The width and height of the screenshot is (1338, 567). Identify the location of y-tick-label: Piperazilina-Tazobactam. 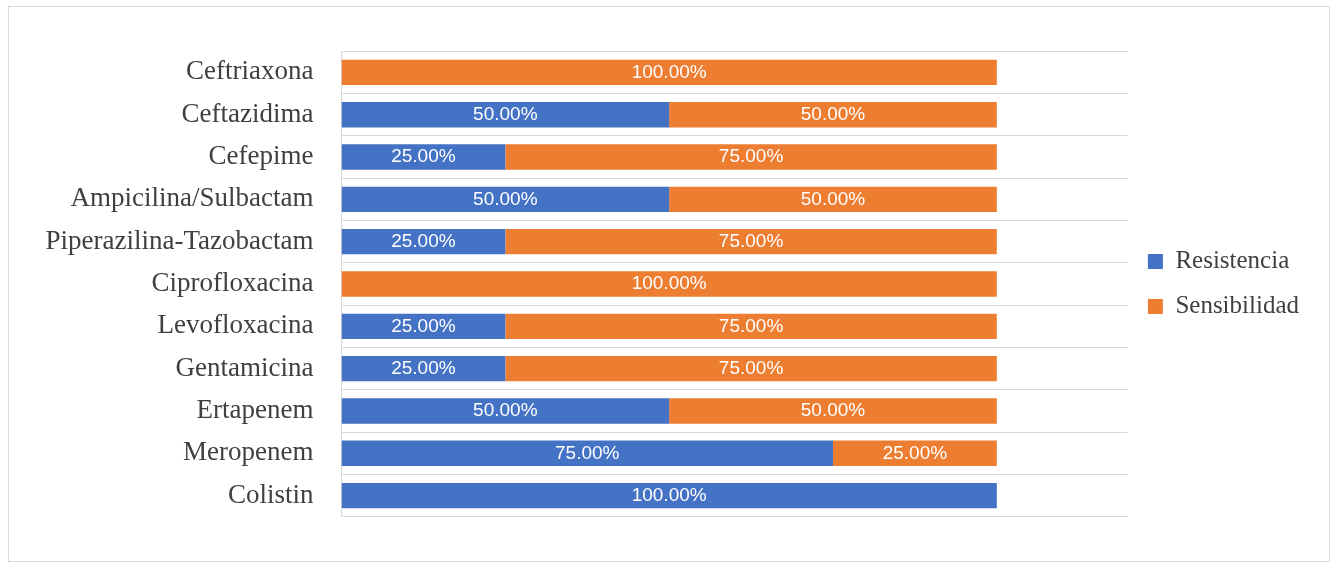
(179, 239).